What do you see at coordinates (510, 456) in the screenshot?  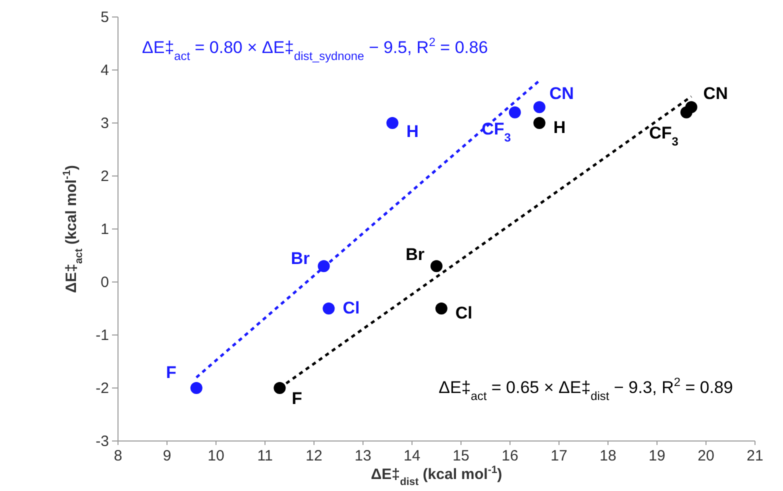 I see `x-tick-label: 16` at bounding box center [510, 456].